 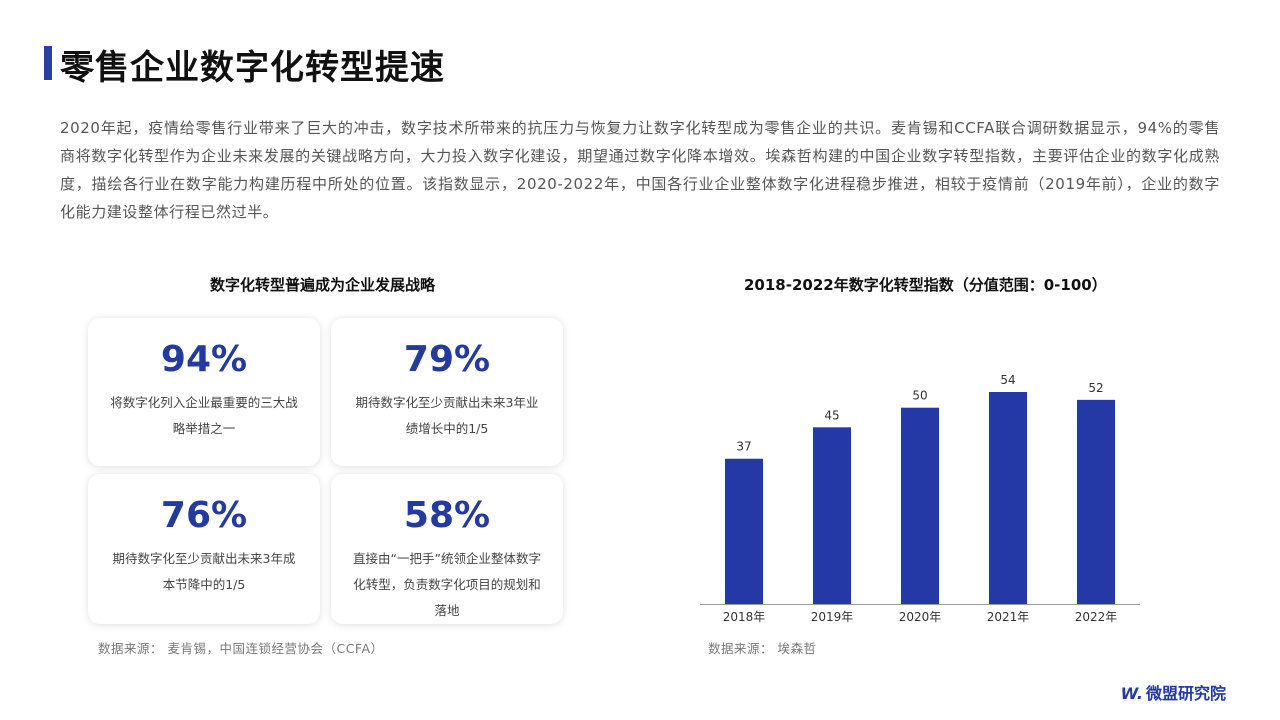 What do you see at coordinates (204, 515) in the screenshot?
I see `stat-value: 76%` at bounding box center [204, 515].